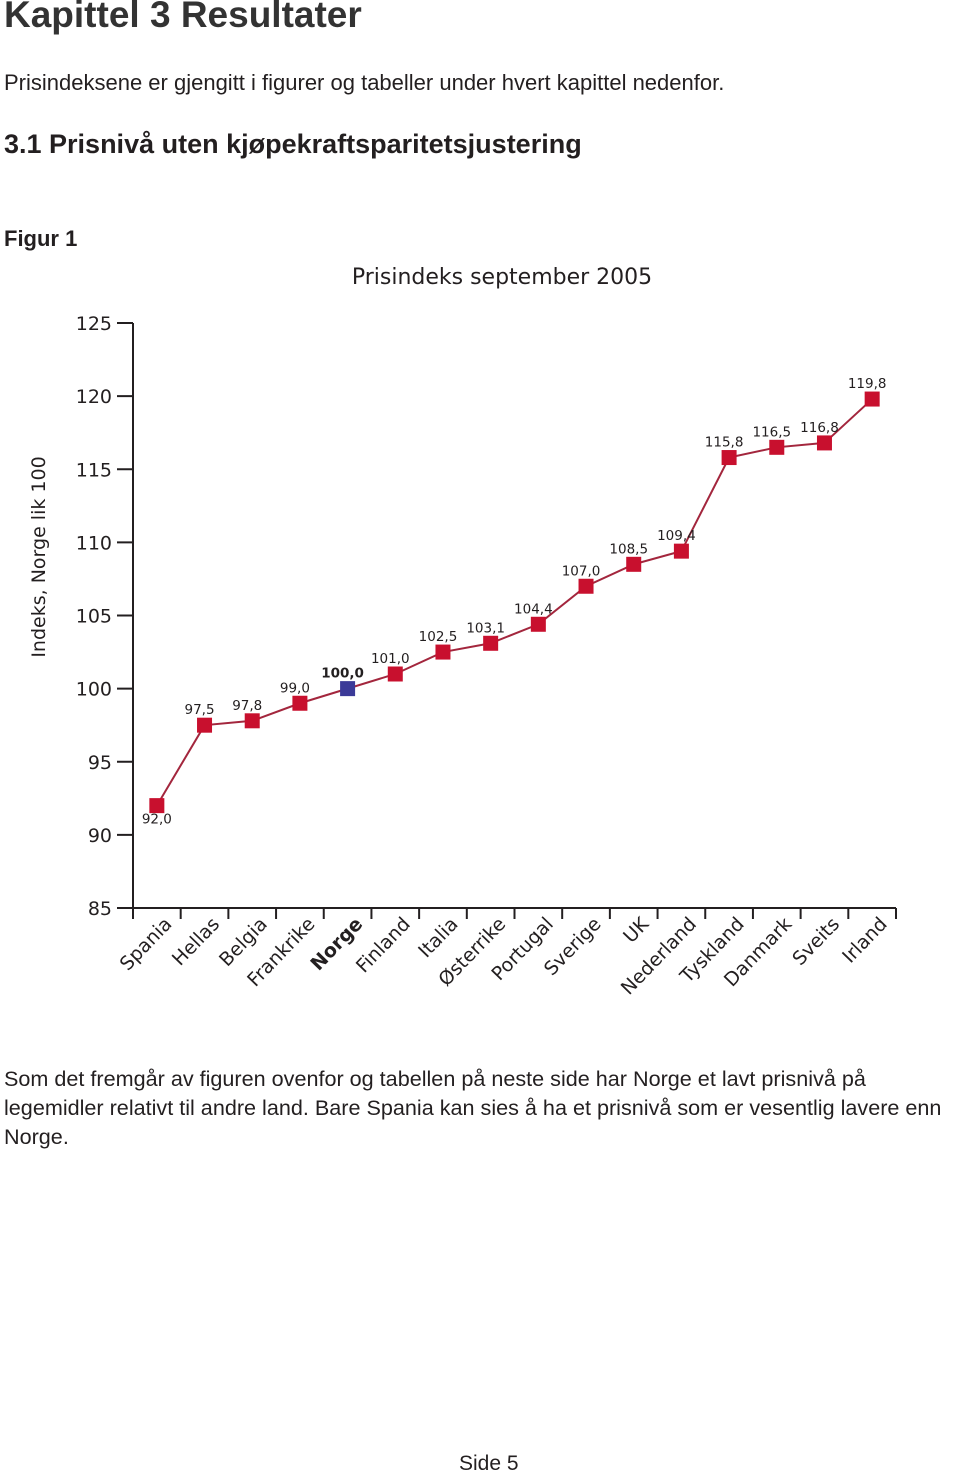 This screenshot has height=1477, width=960. I want to click on page-number: Side 5, so click(489, 1463).